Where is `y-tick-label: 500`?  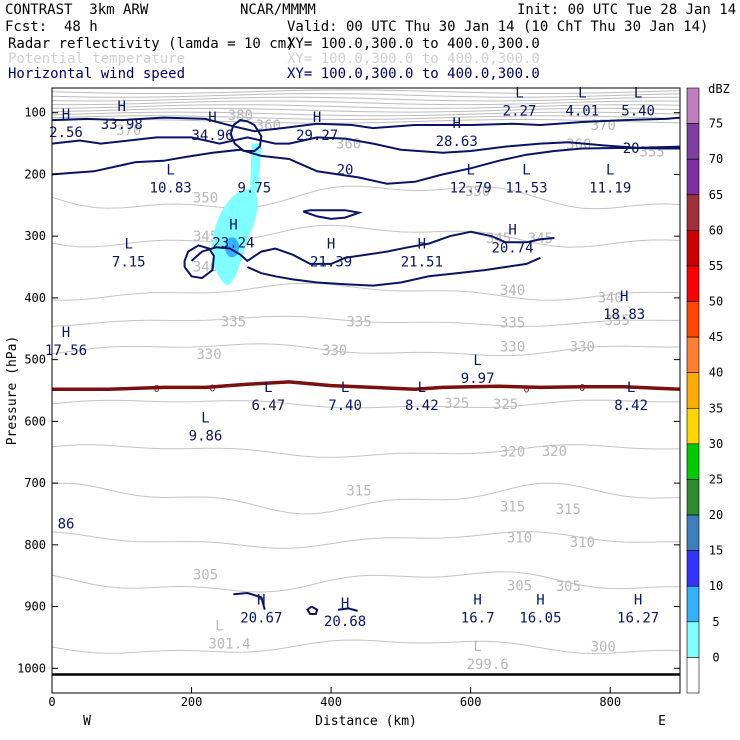 y-tick-label: 500 is located at coordinates (35, 360).